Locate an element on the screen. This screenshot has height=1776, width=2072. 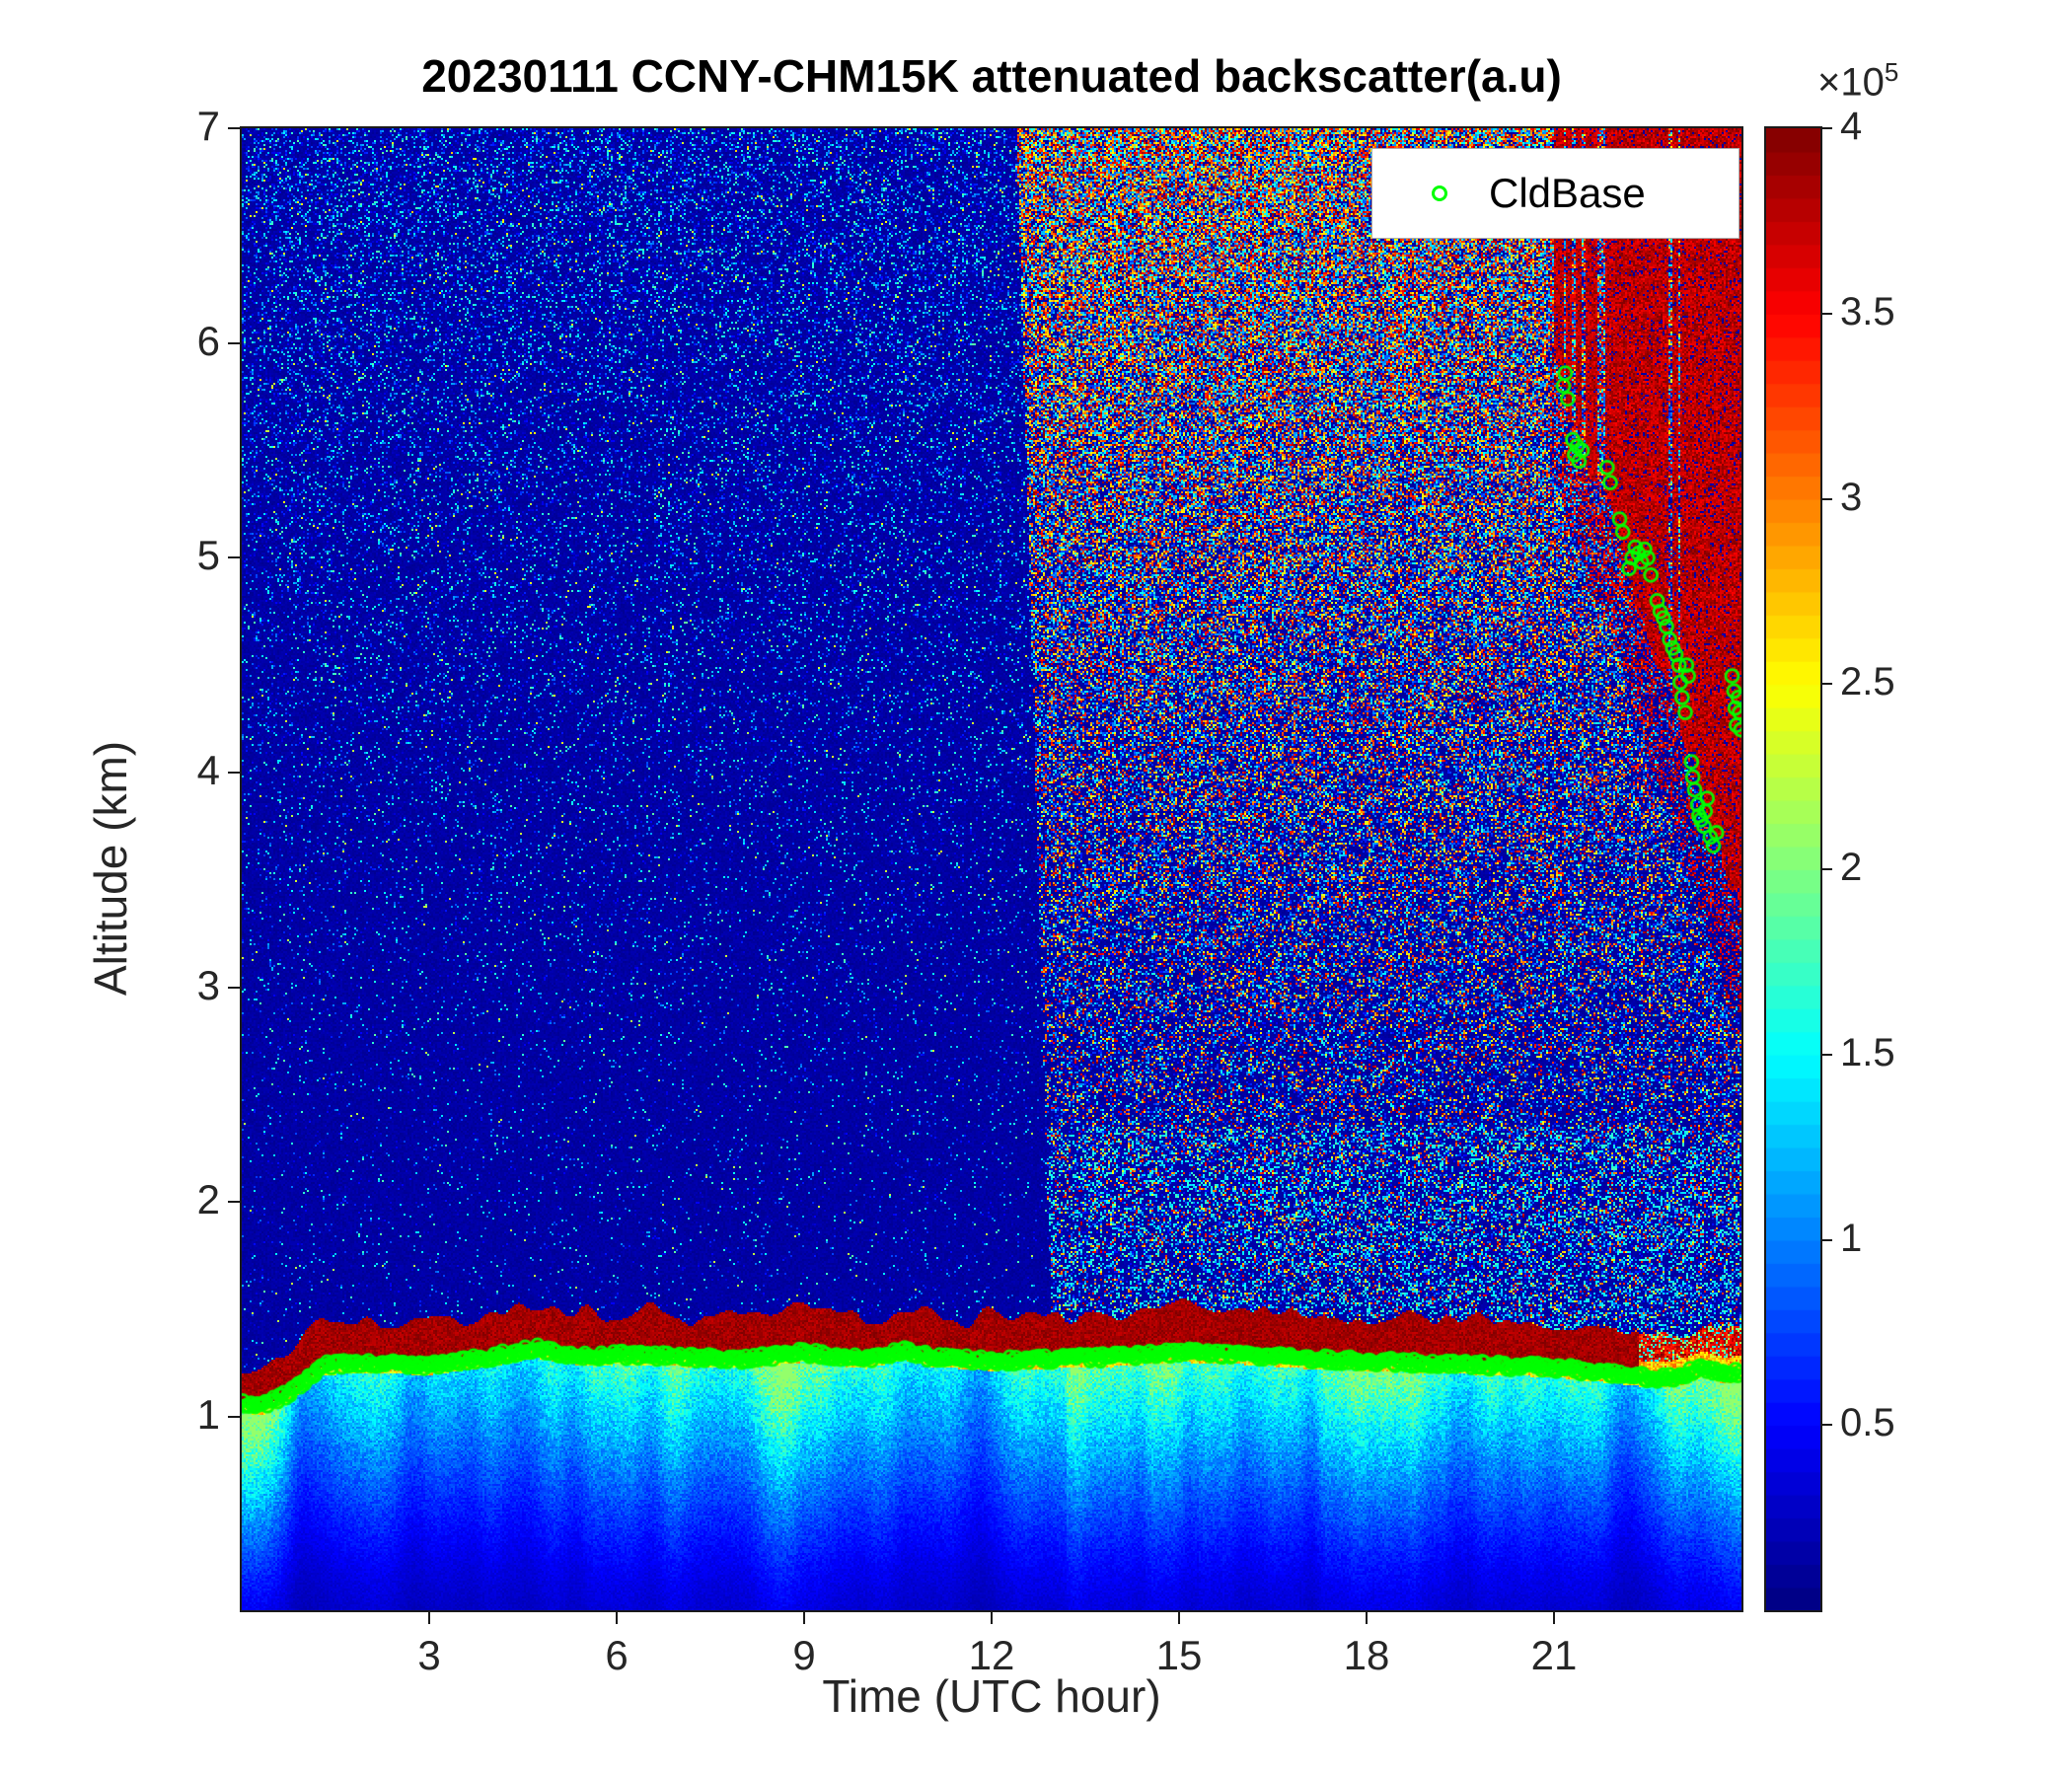
x-axis-label: Time (UTC hour) is located at coordinates (992, 1696).